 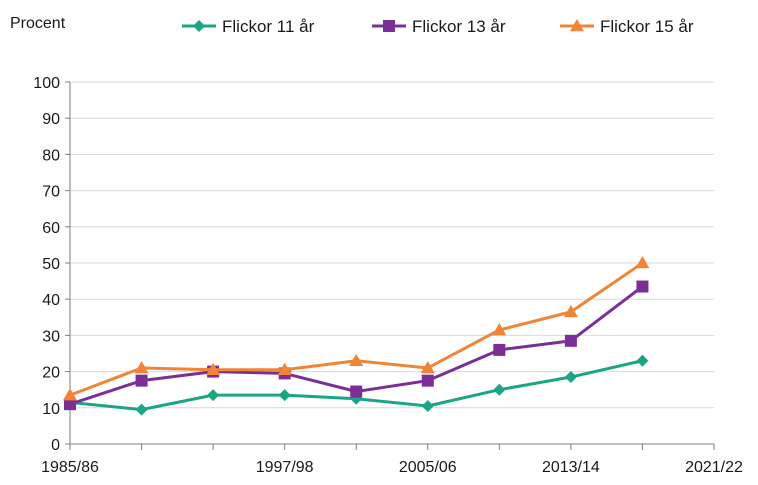 I want to click on y-tick-label: 0, so click(x=55, y=445).